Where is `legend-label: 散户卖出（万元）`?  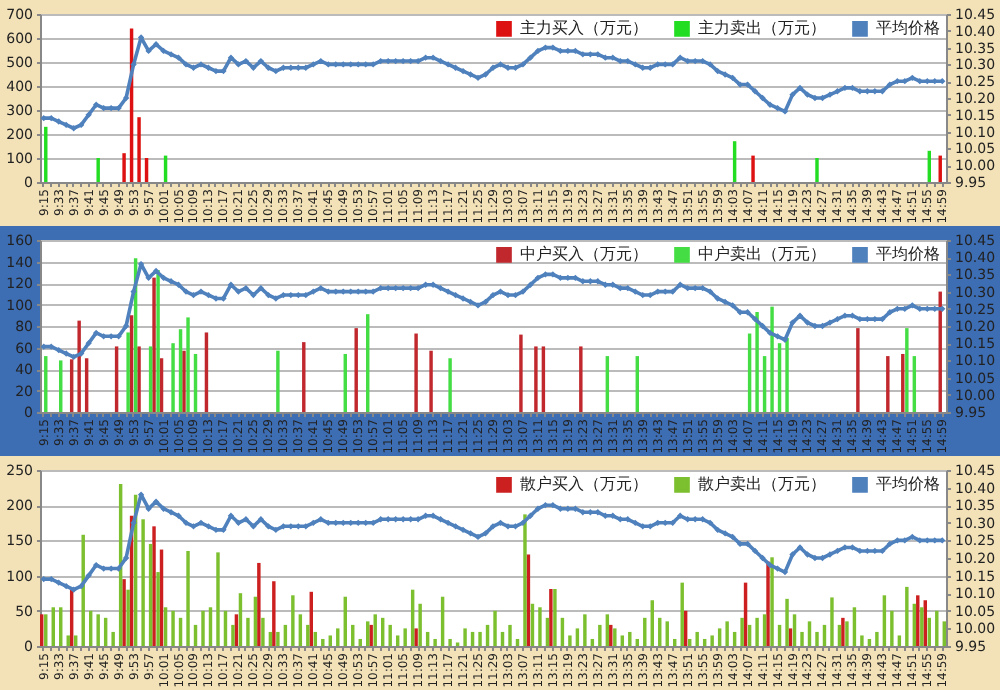 legend-label: 散户卖出（万元） is located at coordinates (762, 483).